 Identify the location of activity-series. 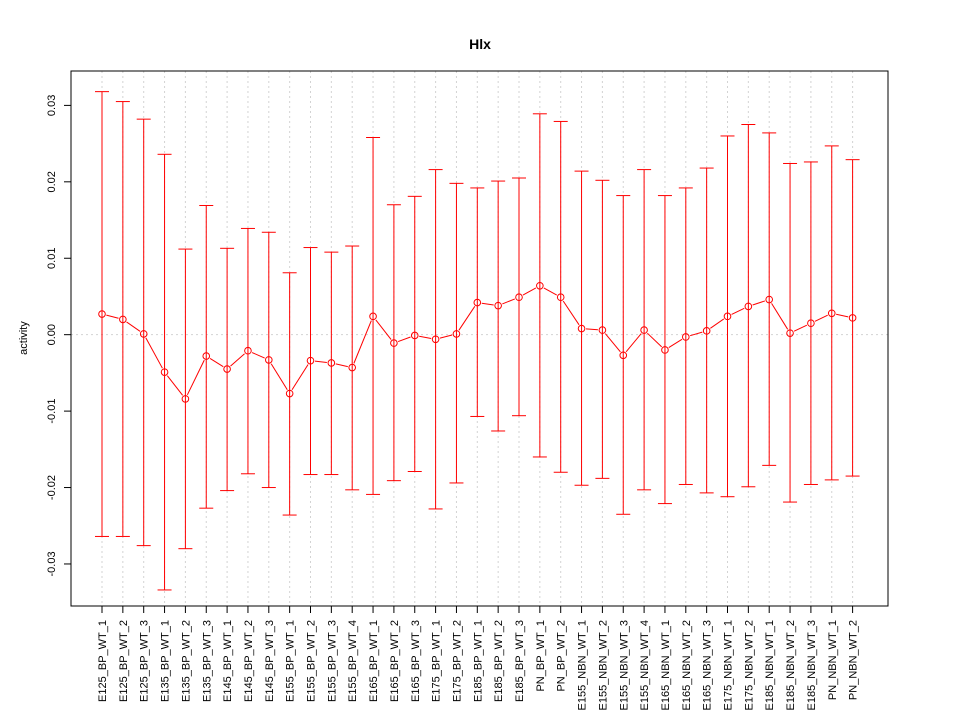
(477, 342).